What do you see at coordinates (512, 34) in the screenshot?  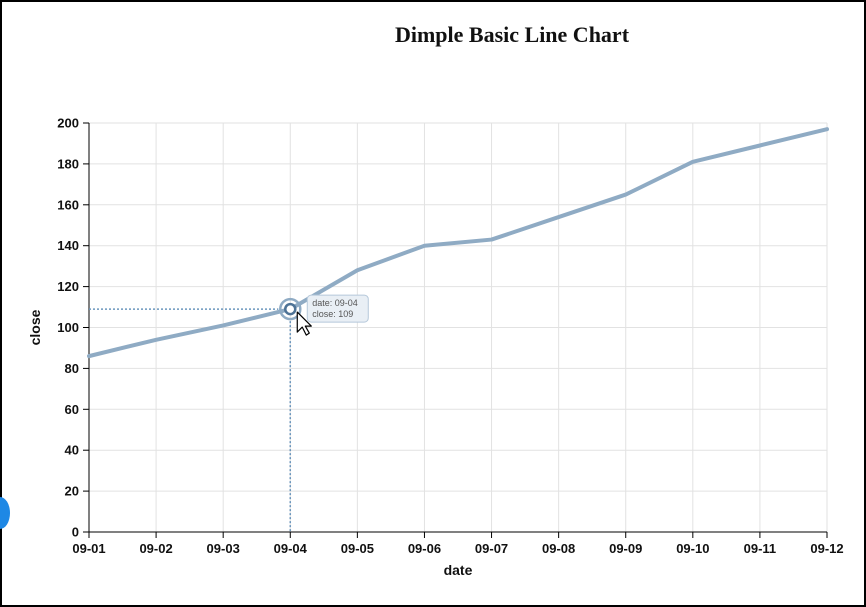 I see `chart-title: Dimple Basic Line Chart` at bounding box center [512, 34].